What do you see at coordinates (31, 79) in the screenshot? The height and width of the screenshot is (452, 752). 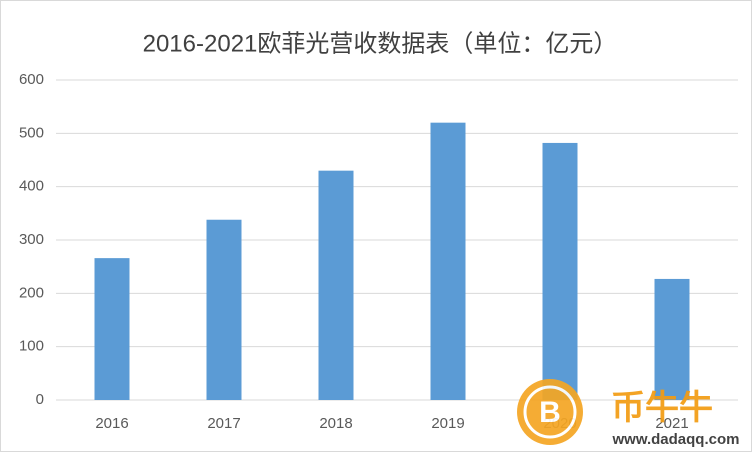 I see `y-tick-label: 600` at bounding box center [31, 79].